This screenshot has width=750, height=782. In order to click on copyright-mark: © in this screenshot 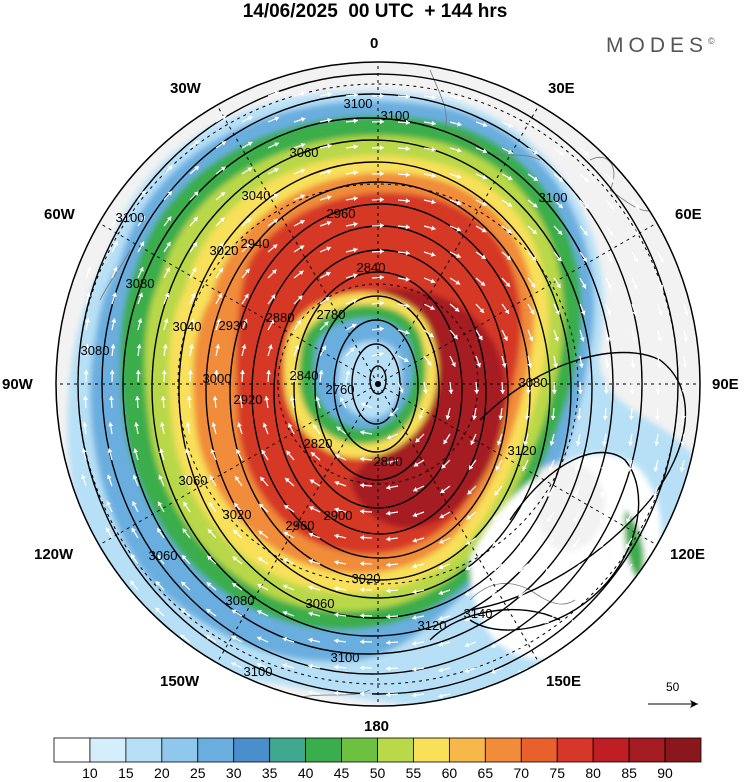, I will do `click(711, 41)`.